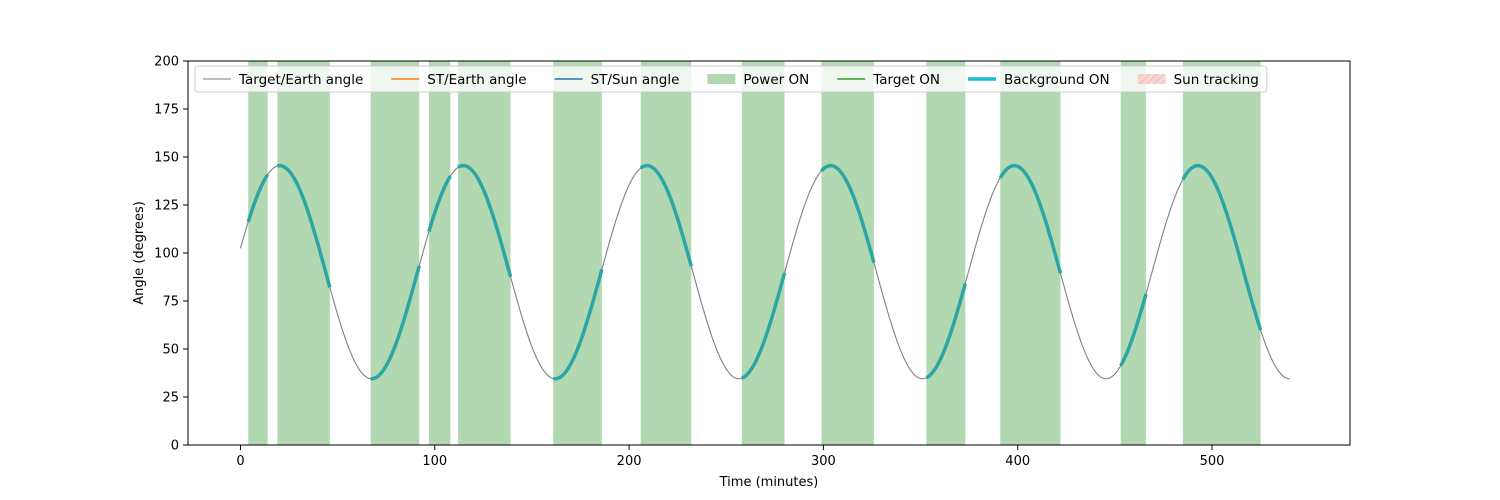  Describe the element at coordinates (175, 446) in the screenshot. I see `y-tick-label-0: 0` at that location.